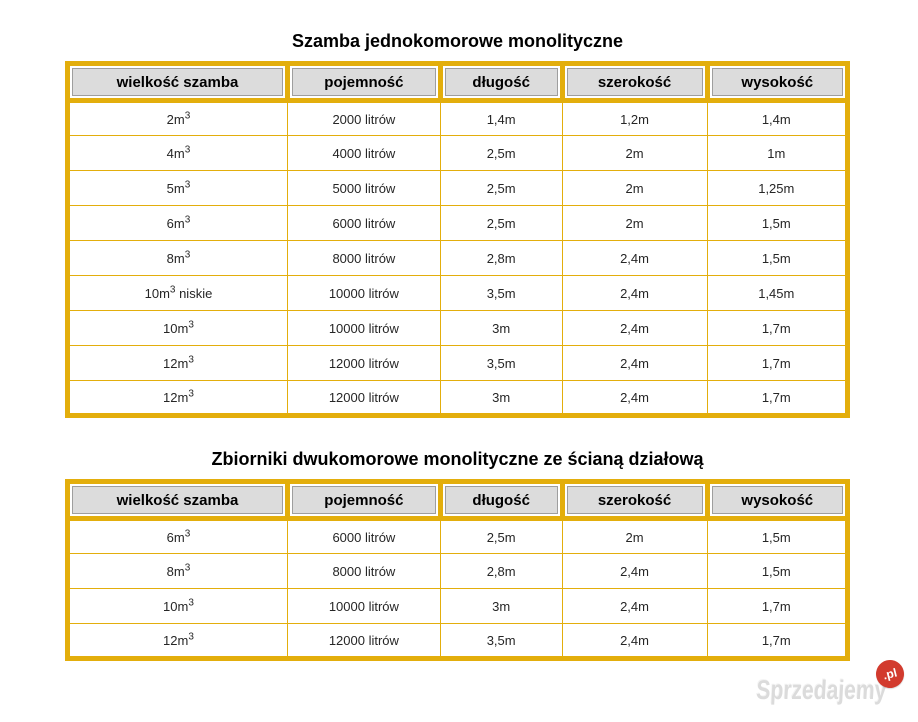 The height and width of the screenshot is (722, 918). Describe the element at coordinates (501, 118) in the screenshot. I see `cell-length: 1,4m` at that location.